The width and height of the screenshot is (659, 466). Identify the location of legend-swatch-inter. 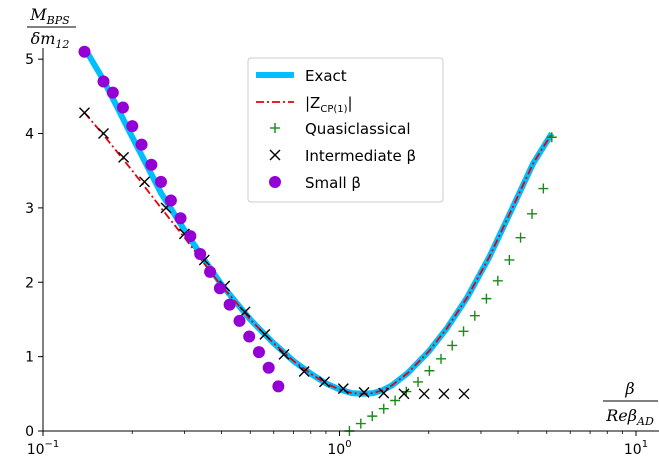
(275, 155).